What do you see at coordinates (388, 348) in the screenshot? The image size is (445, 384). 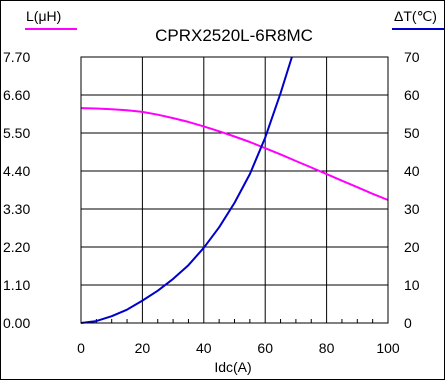 I see `x-tick-label: 100` at bounding box center [388, 348].